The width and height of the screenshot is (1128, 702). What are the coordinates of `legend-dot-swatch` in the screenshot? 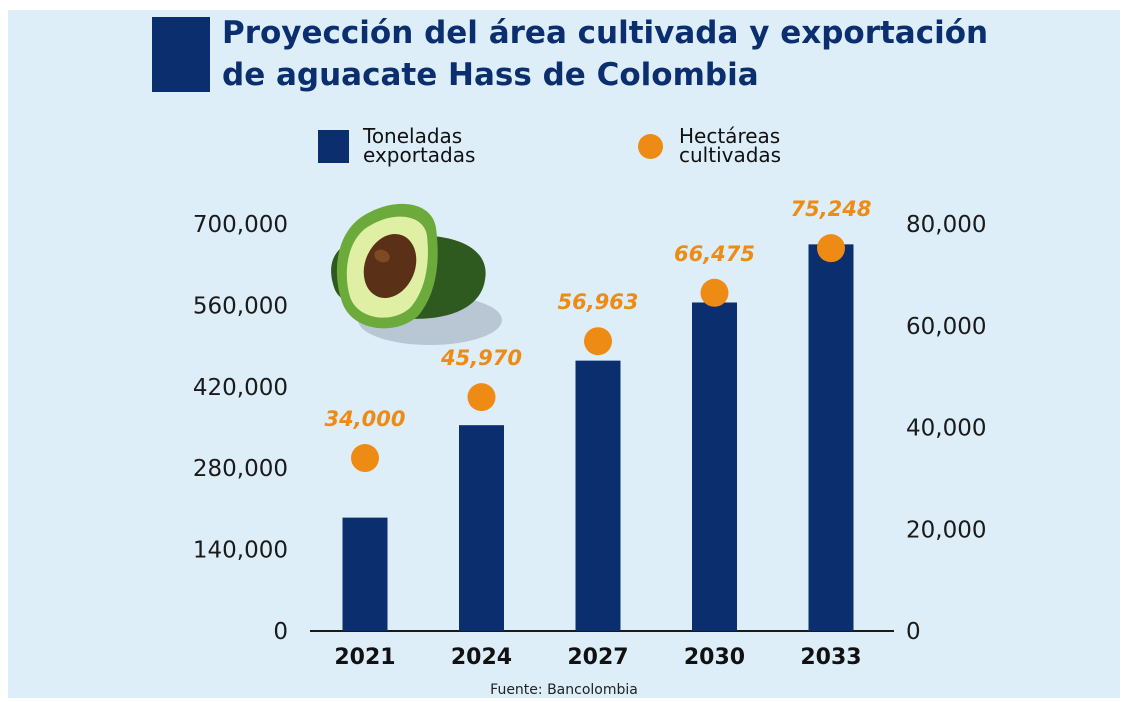 It's located at (650, 146).